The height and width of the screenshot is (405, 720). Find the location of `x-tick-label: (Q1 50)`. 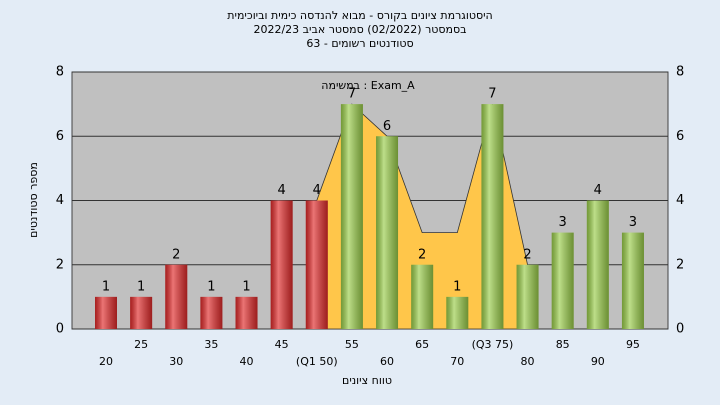

x-tick-label: (Q1 50) is located at coordinates (317, 361).